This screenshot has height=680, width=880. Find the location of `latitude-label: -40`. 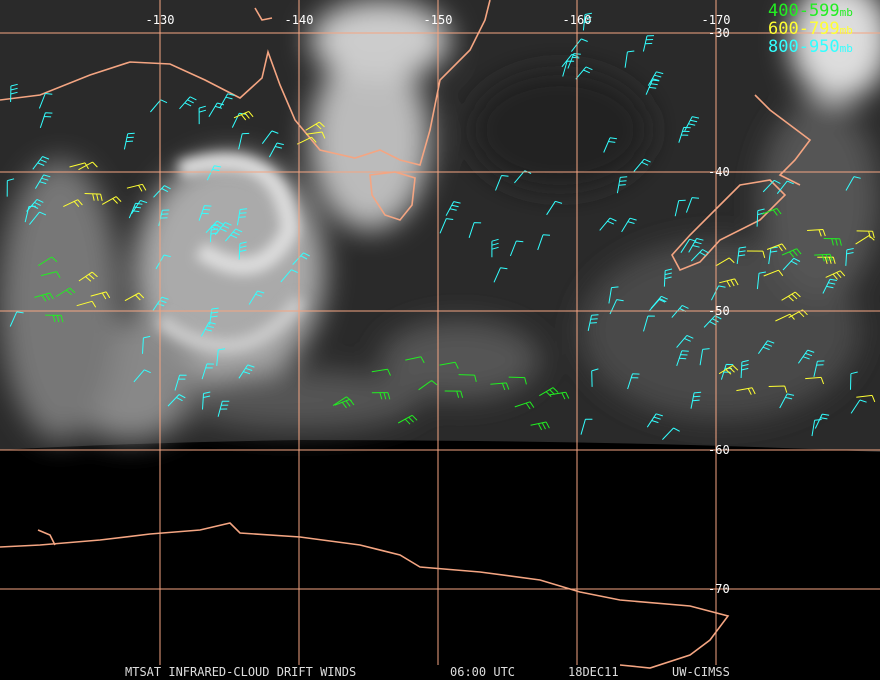

latitude-label: -40 is located at coordinates (719, 172).